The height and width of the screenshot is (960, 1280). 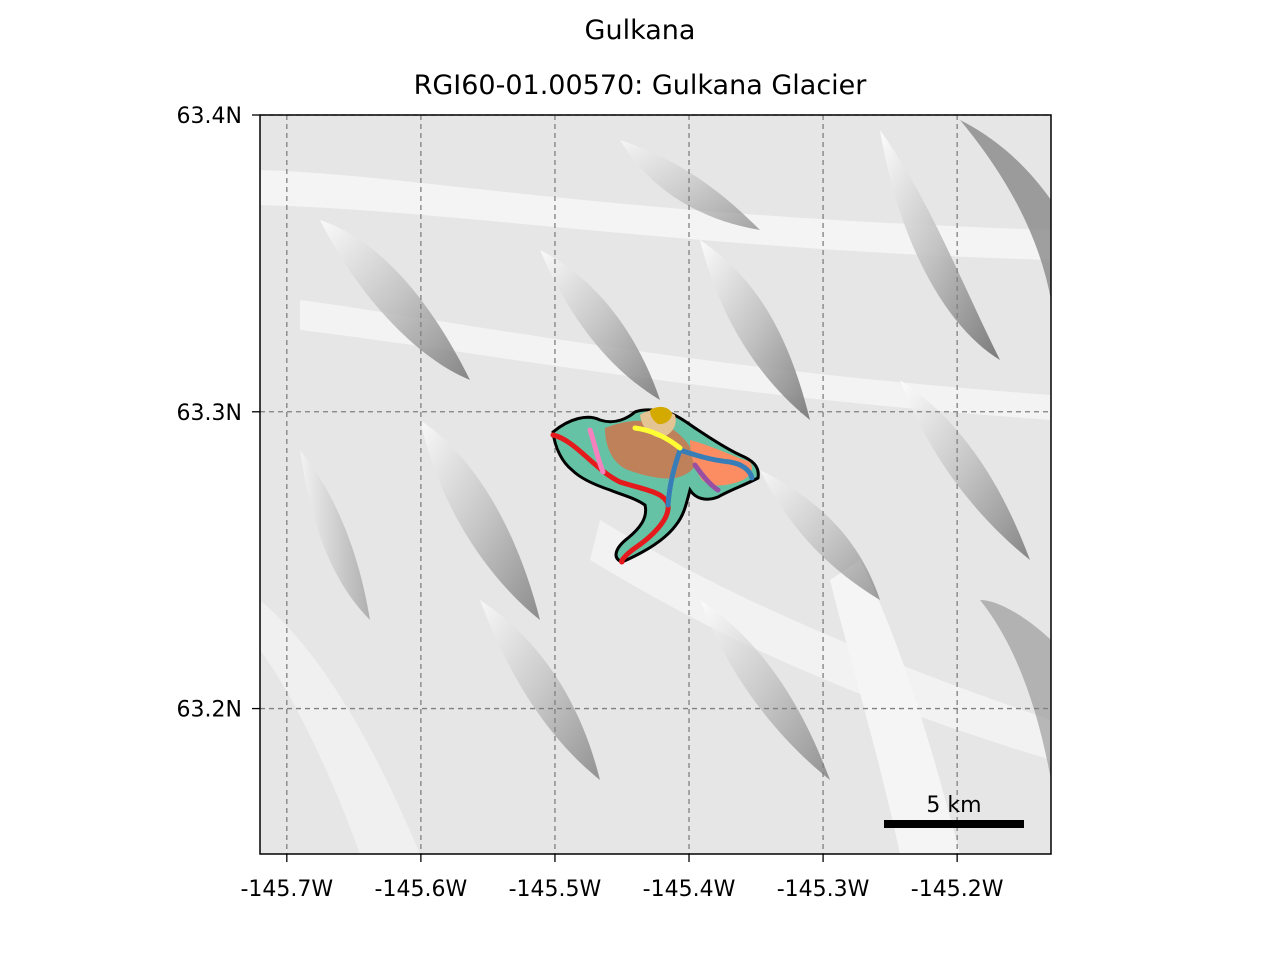 I want to click on scale-bar-line, so click(x=954, y=824).